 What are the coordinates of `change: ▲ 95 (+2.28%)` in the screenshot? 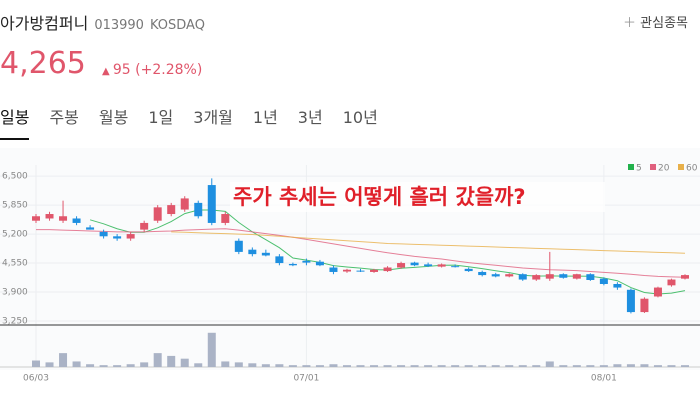 It's located at (152, 70).